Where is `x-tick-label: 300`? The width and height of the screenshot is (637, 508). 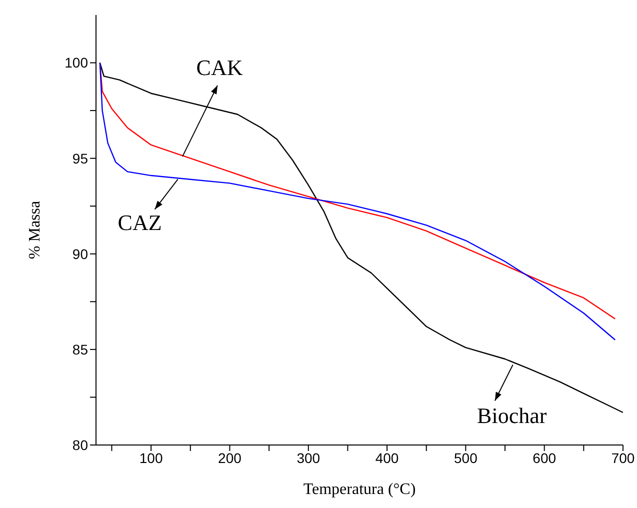 x-tick-label: 300 is located at coordinates (308, 458).